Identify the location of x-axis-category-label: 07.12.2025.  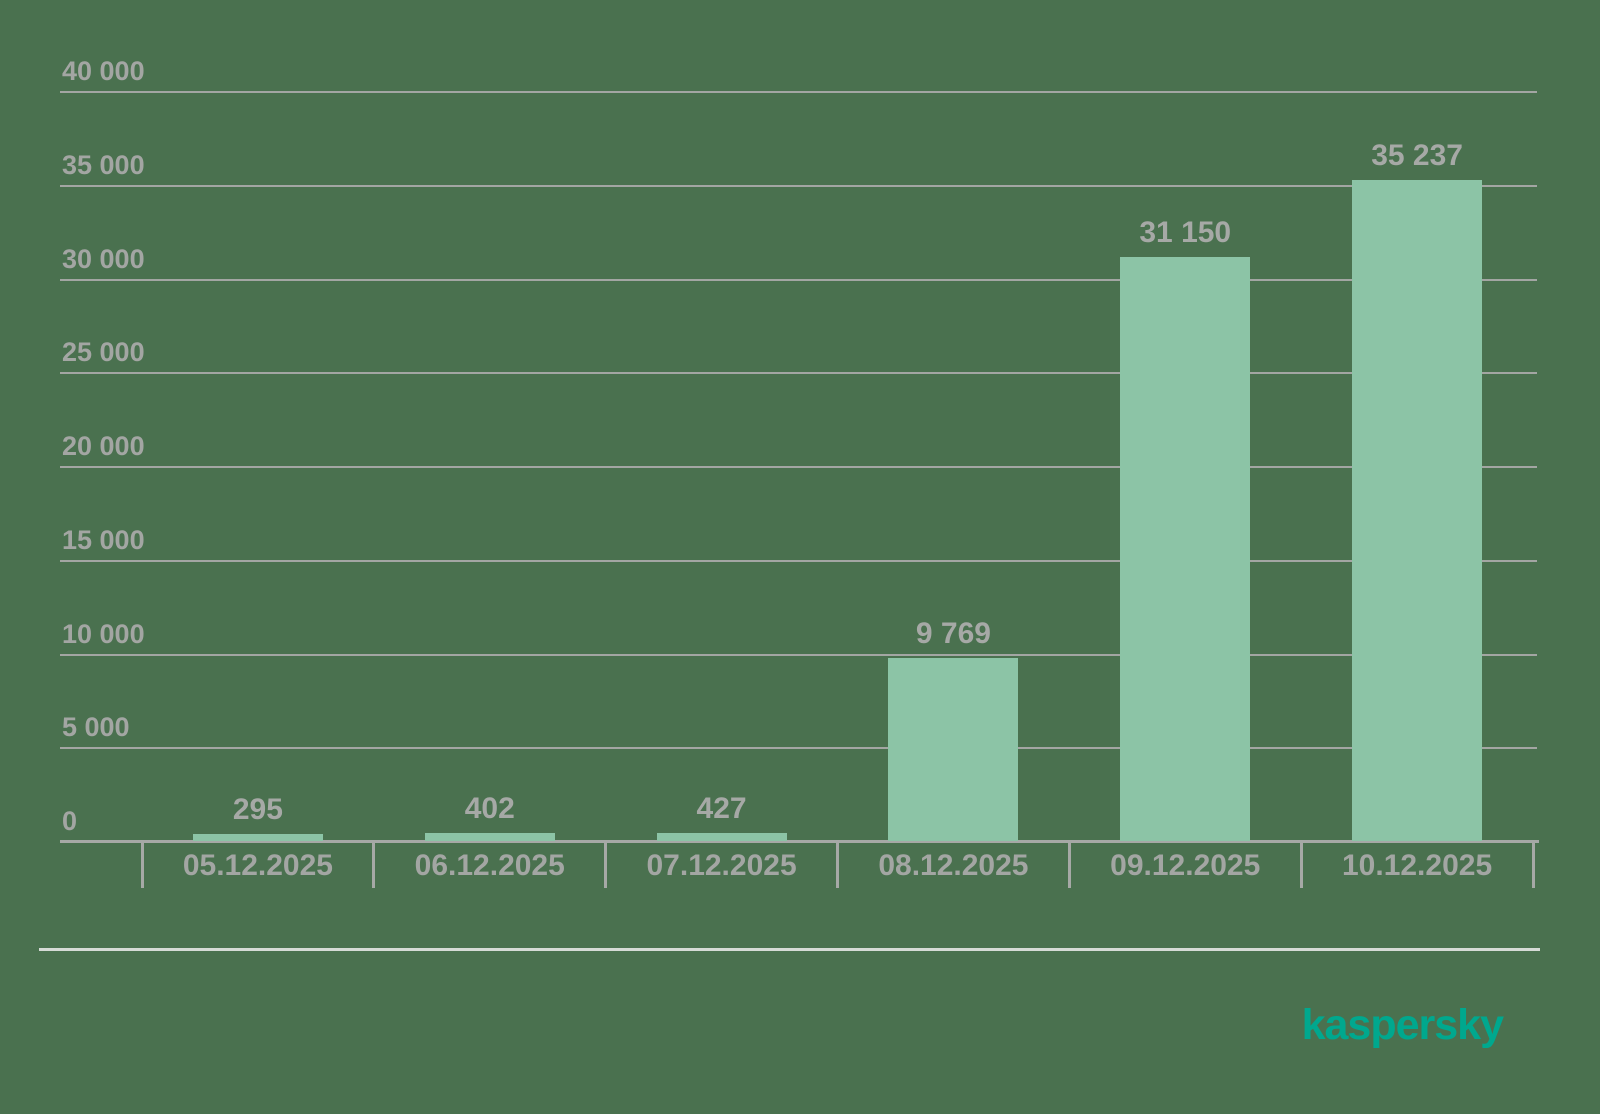
(721, 865).